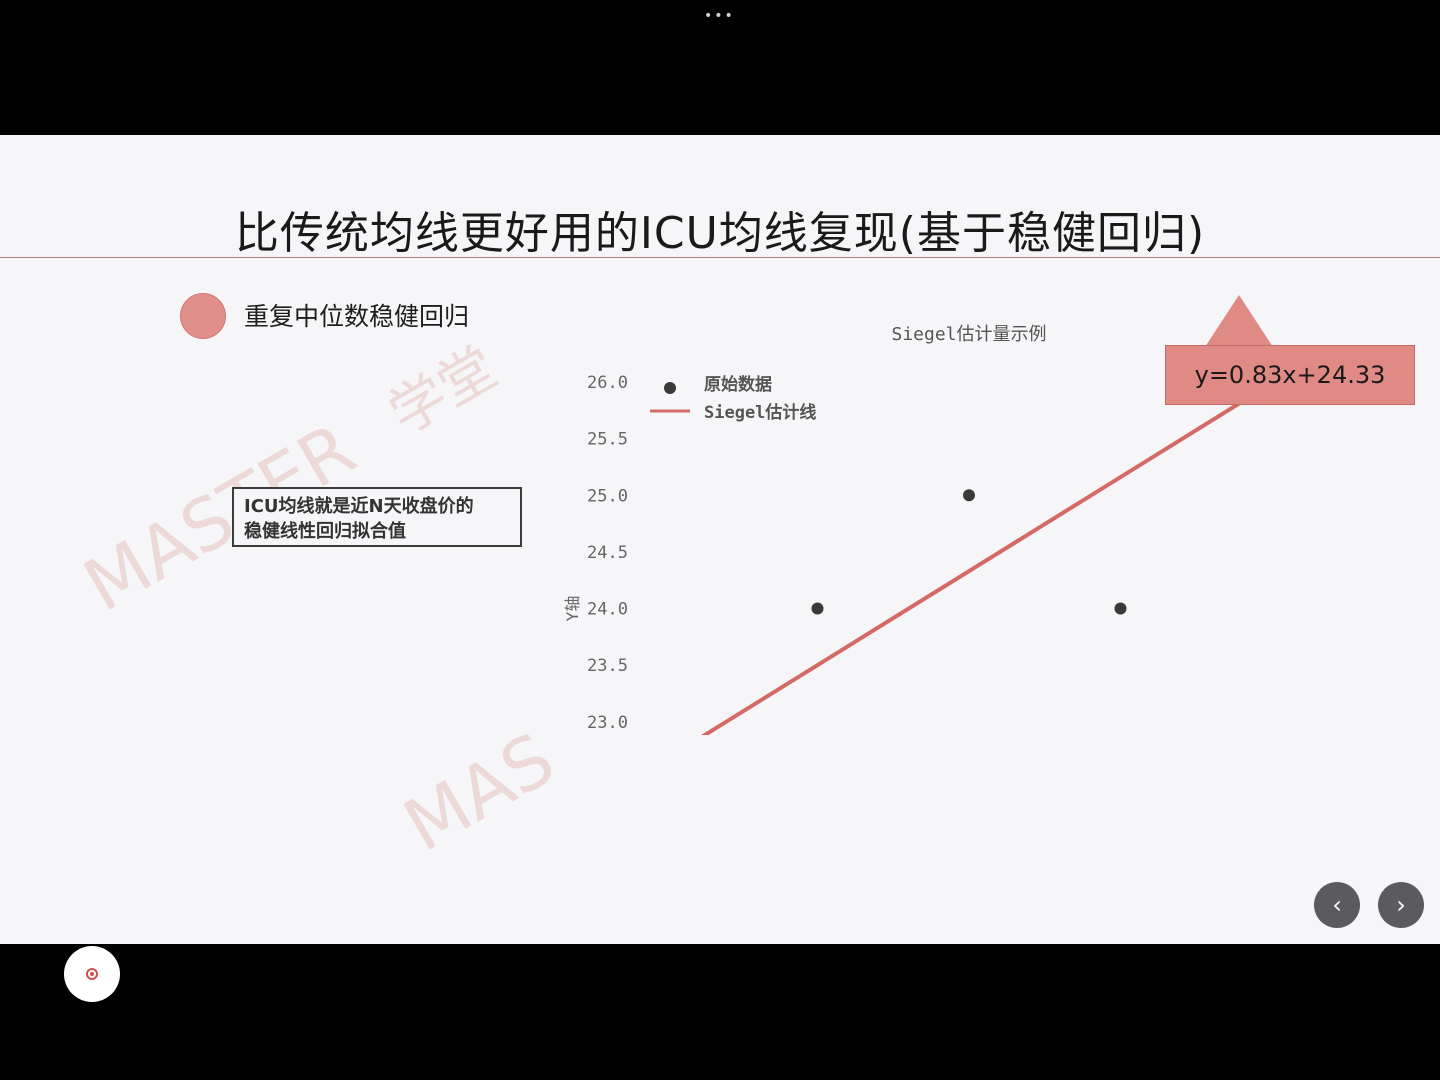  What do you see at coordinates (720, 257) in the screenshot?
I see `title-divider` at bounding box center [720, 257].